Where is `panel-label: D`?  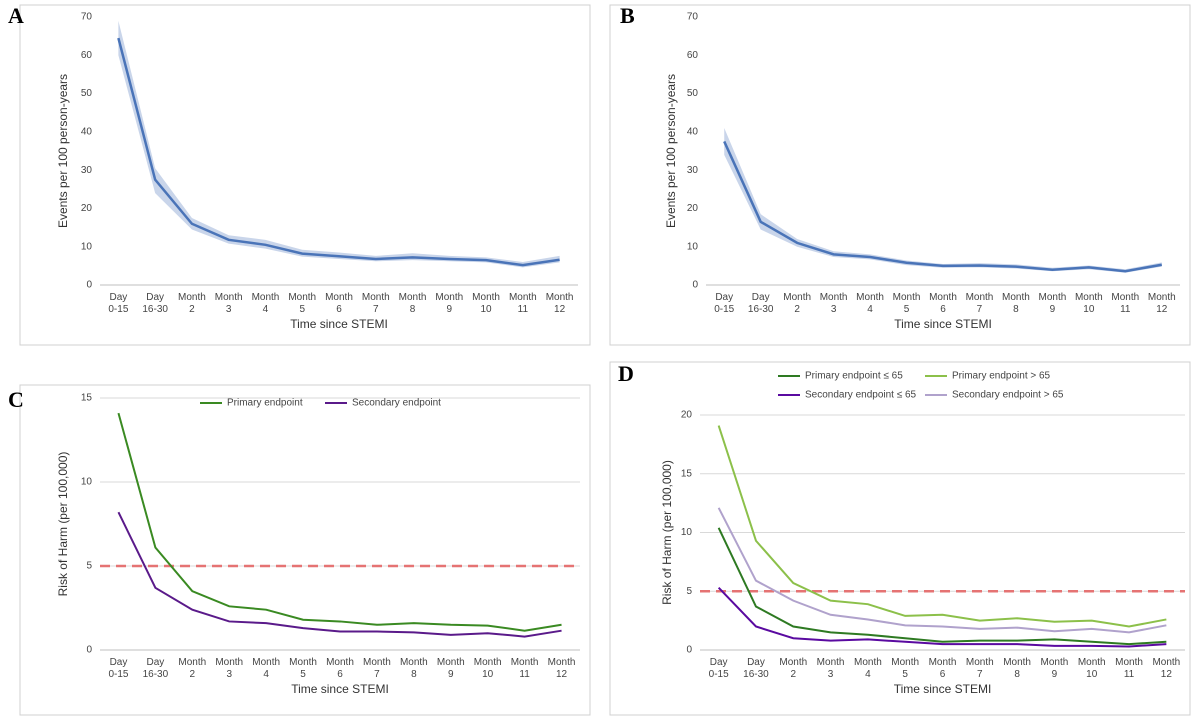
panel-label: D is located at coordinates (626, 373).